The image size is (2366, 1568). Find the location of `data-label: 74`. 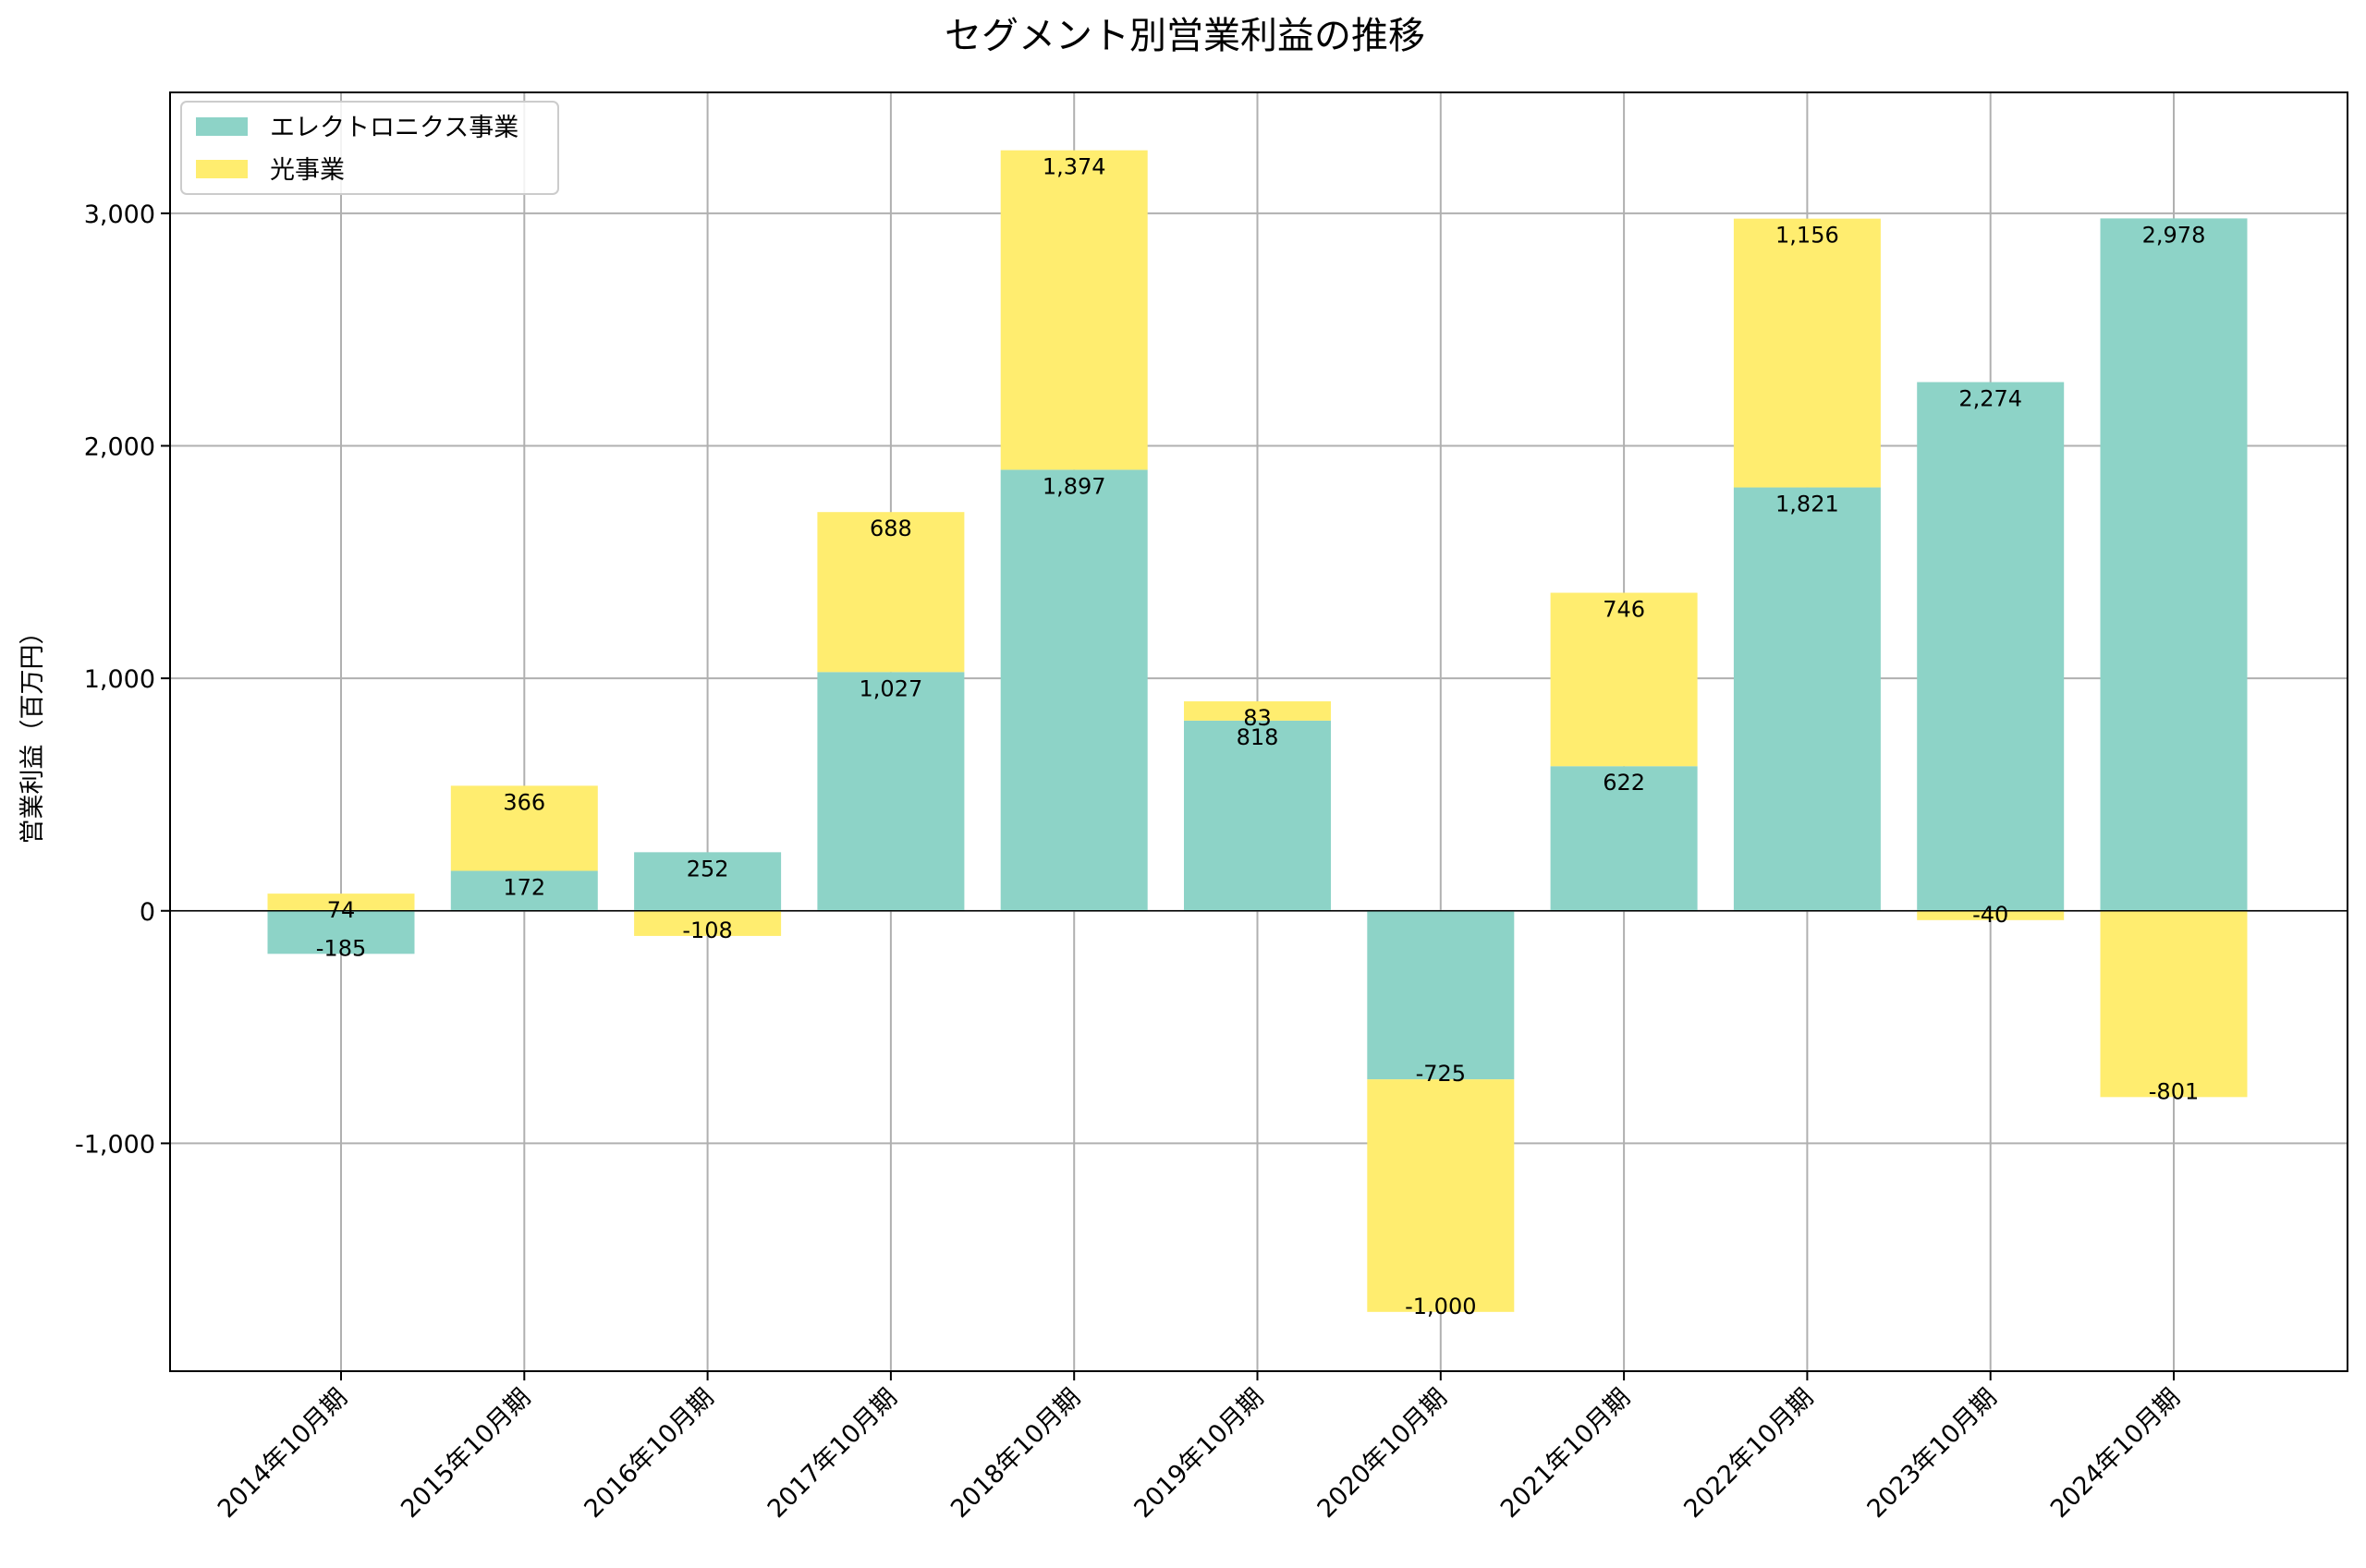

data-label: 74 is located at coordinates (342, 910).